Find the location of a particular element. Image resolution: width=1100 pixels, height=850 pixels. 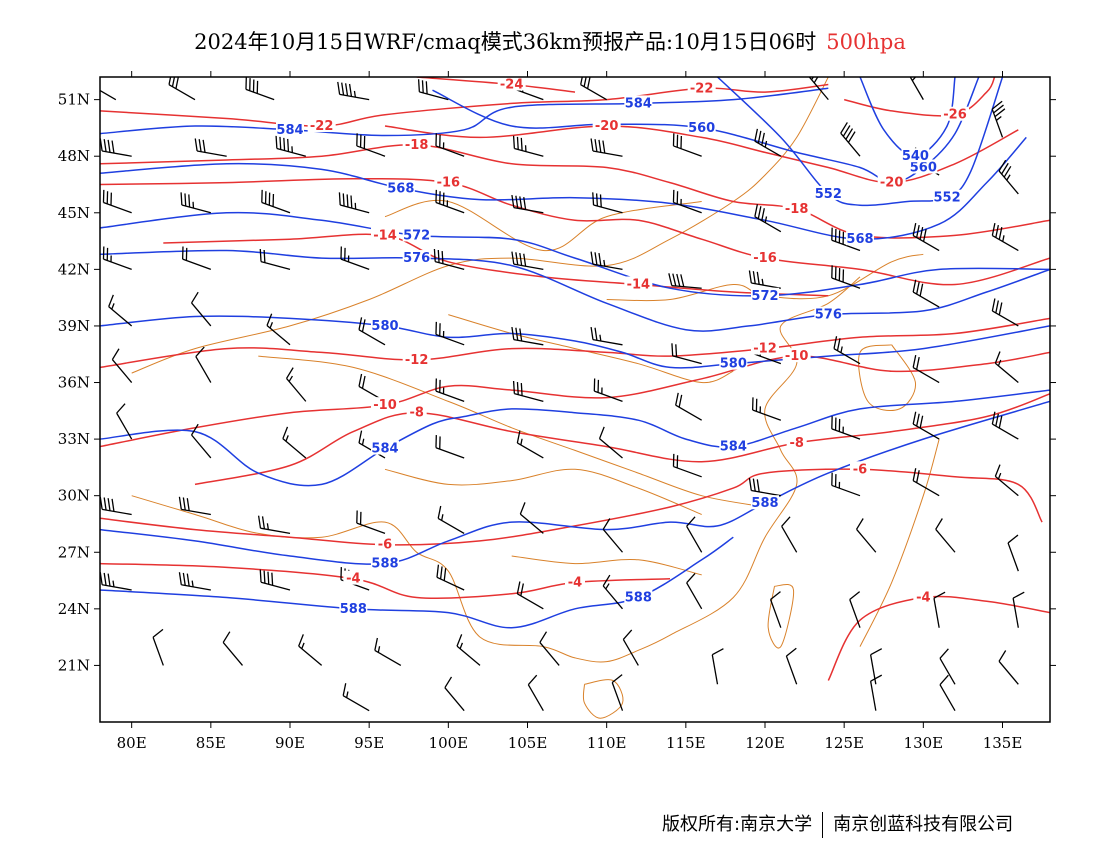

height-contour-line is located at coordinates (575, 290).